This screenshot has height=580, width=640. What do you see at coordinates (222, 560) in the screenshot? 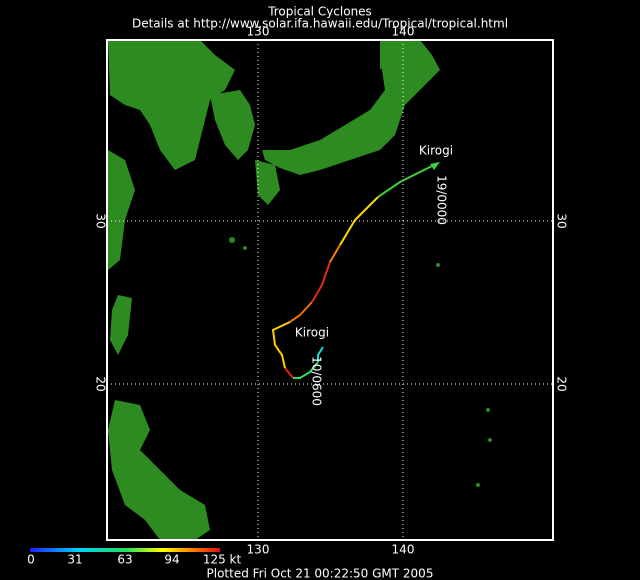
I see `legend-label: 125 kt` at bounding box center [222, 560].